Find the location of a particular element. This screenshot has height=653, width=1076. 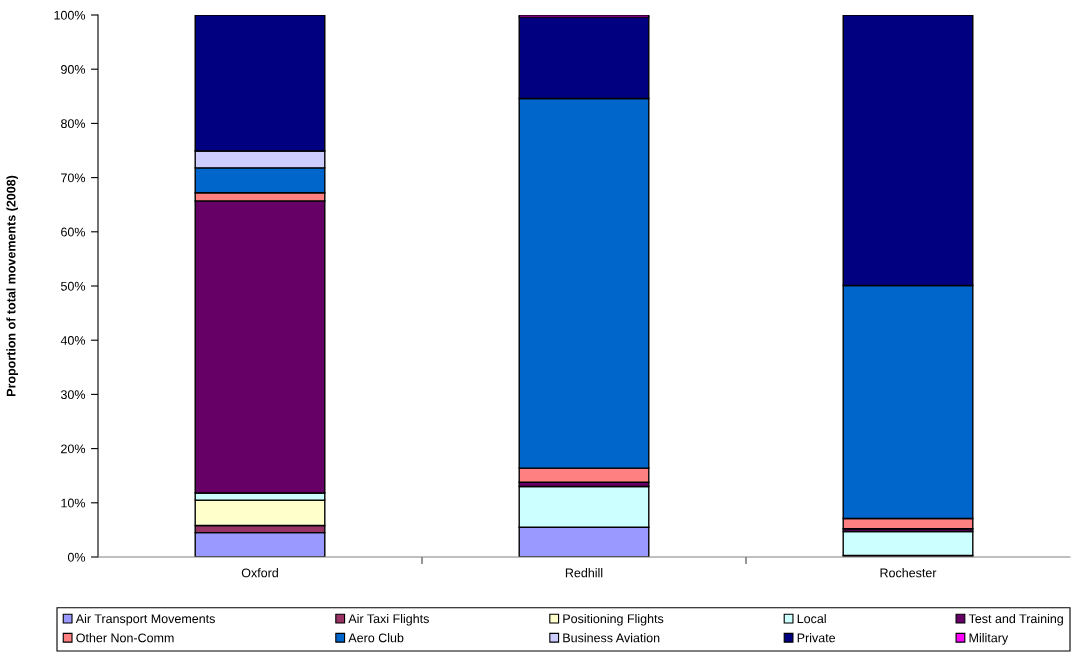

x-tick-label: Rochester is located at coordinates (908, 573).